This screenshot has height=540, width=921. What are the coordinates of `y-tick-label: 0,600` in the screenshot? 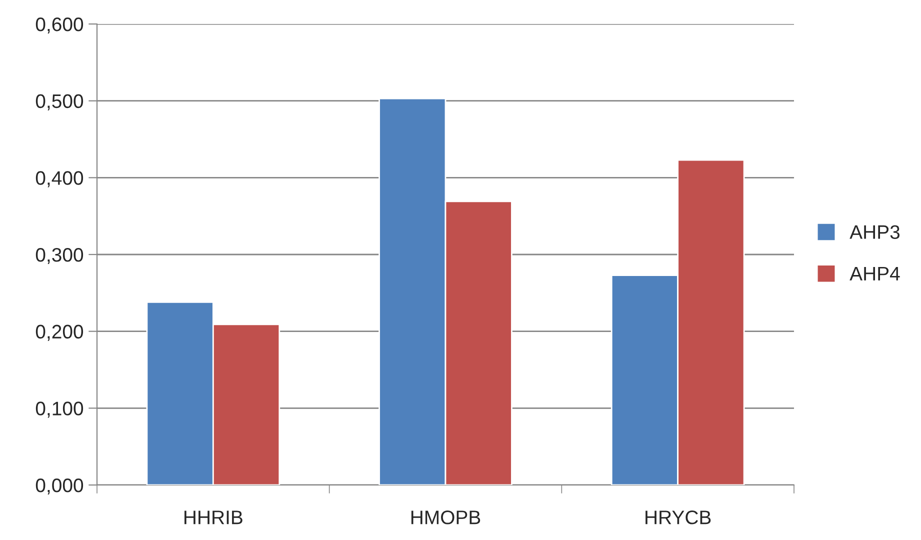 It's located at (60, 25).